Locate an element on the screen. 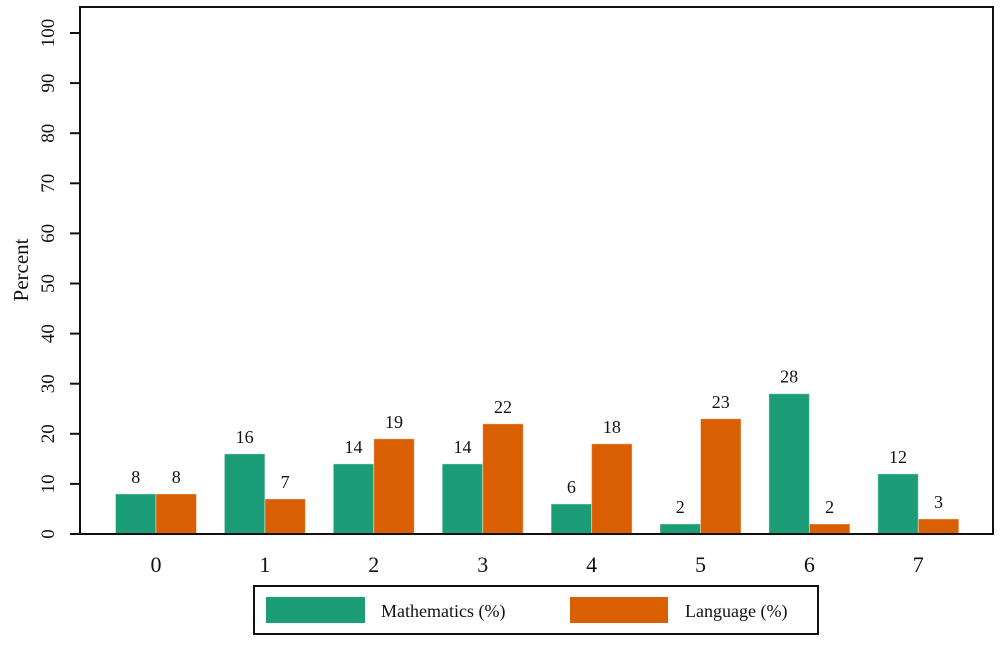 The image size is (1000, 645). legend-label-language: Language (%) is located at coordinates (736, 611).